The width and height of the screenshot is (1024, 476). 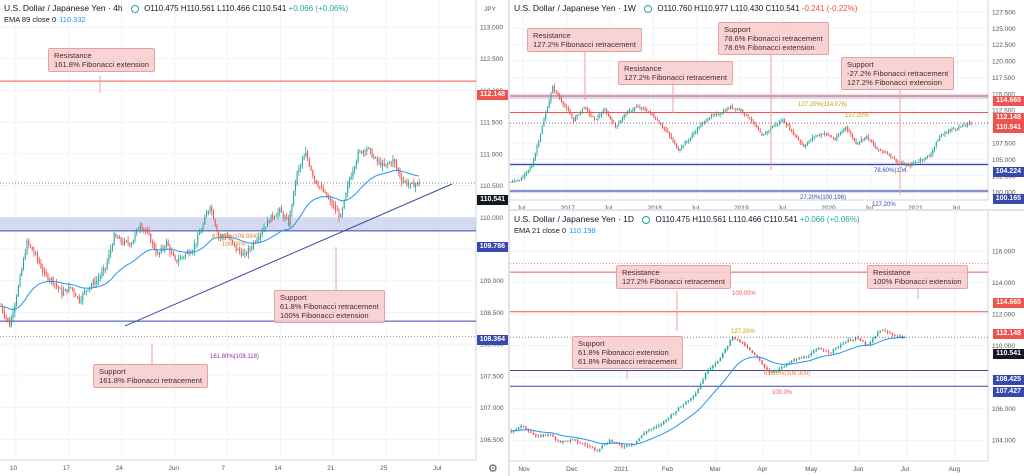 I want to click on x-tick-label: 2019, so click(x=741, y=207).